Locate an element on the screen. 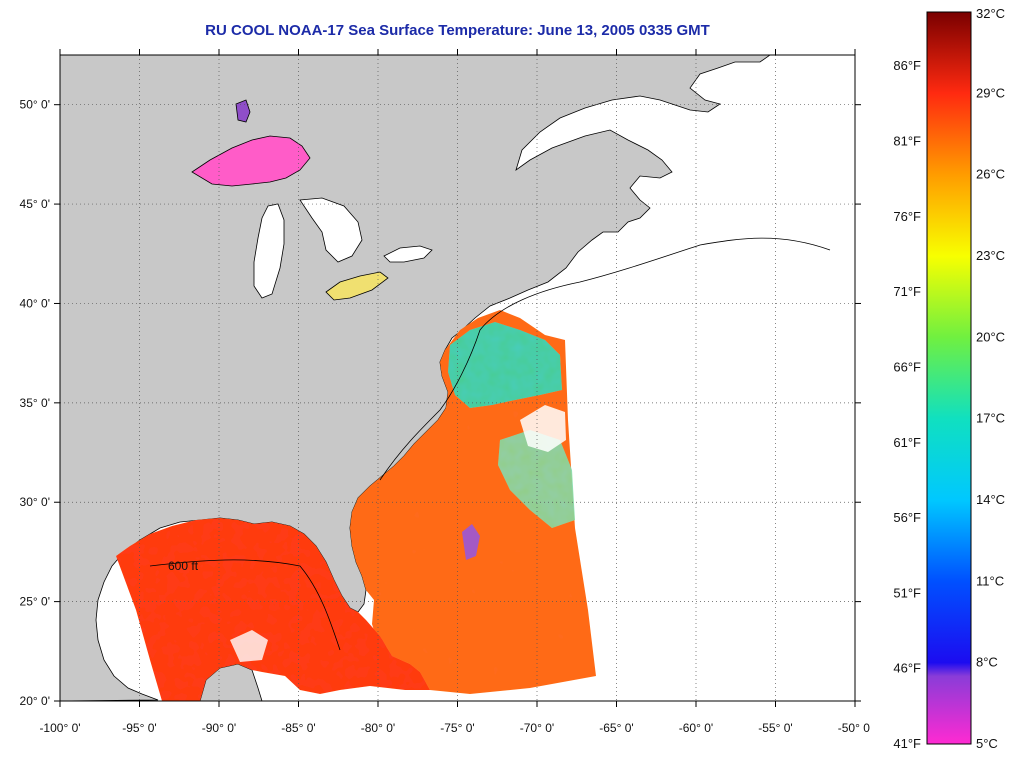  lake-huron is located at coordinates (331, 230).